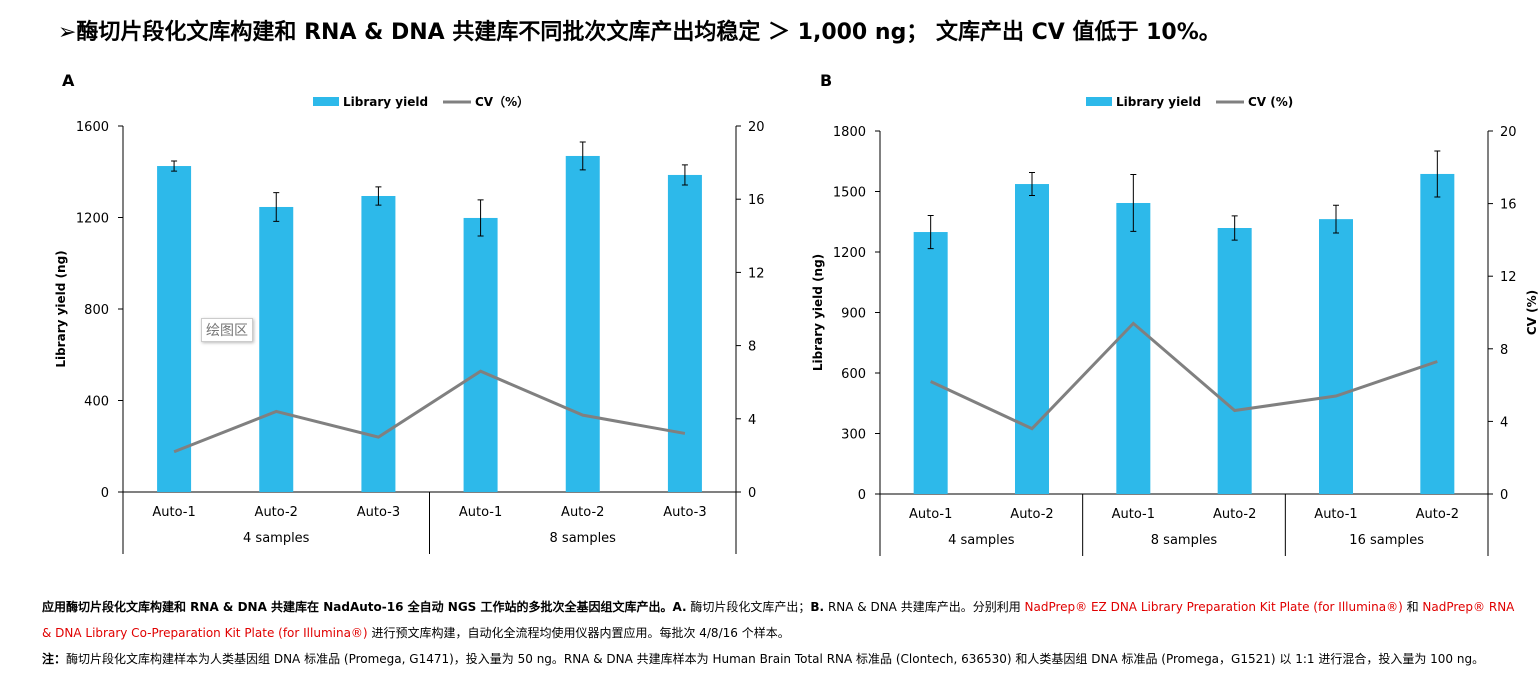 This screenshot has height=680, width=1540. What do you see at coordinates (1412, 607) in the screenshot?
I see `caption-text: 和` at bounding box center [1412, 607].